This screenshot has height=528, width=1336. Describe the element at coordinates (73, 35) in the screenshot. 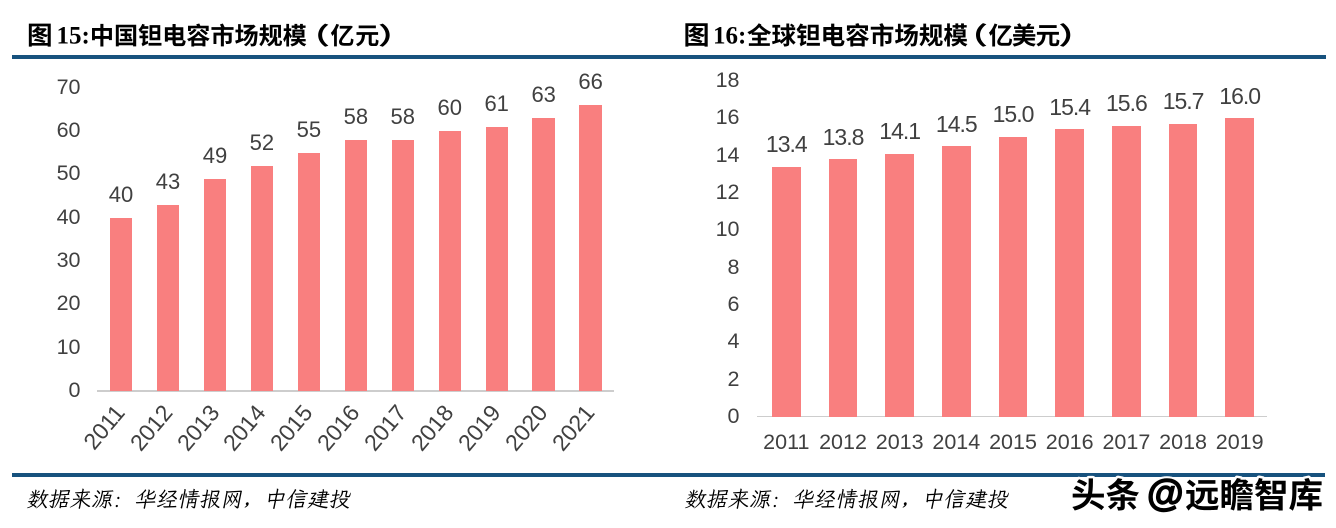

I see `svg-text: 15:` at that location.